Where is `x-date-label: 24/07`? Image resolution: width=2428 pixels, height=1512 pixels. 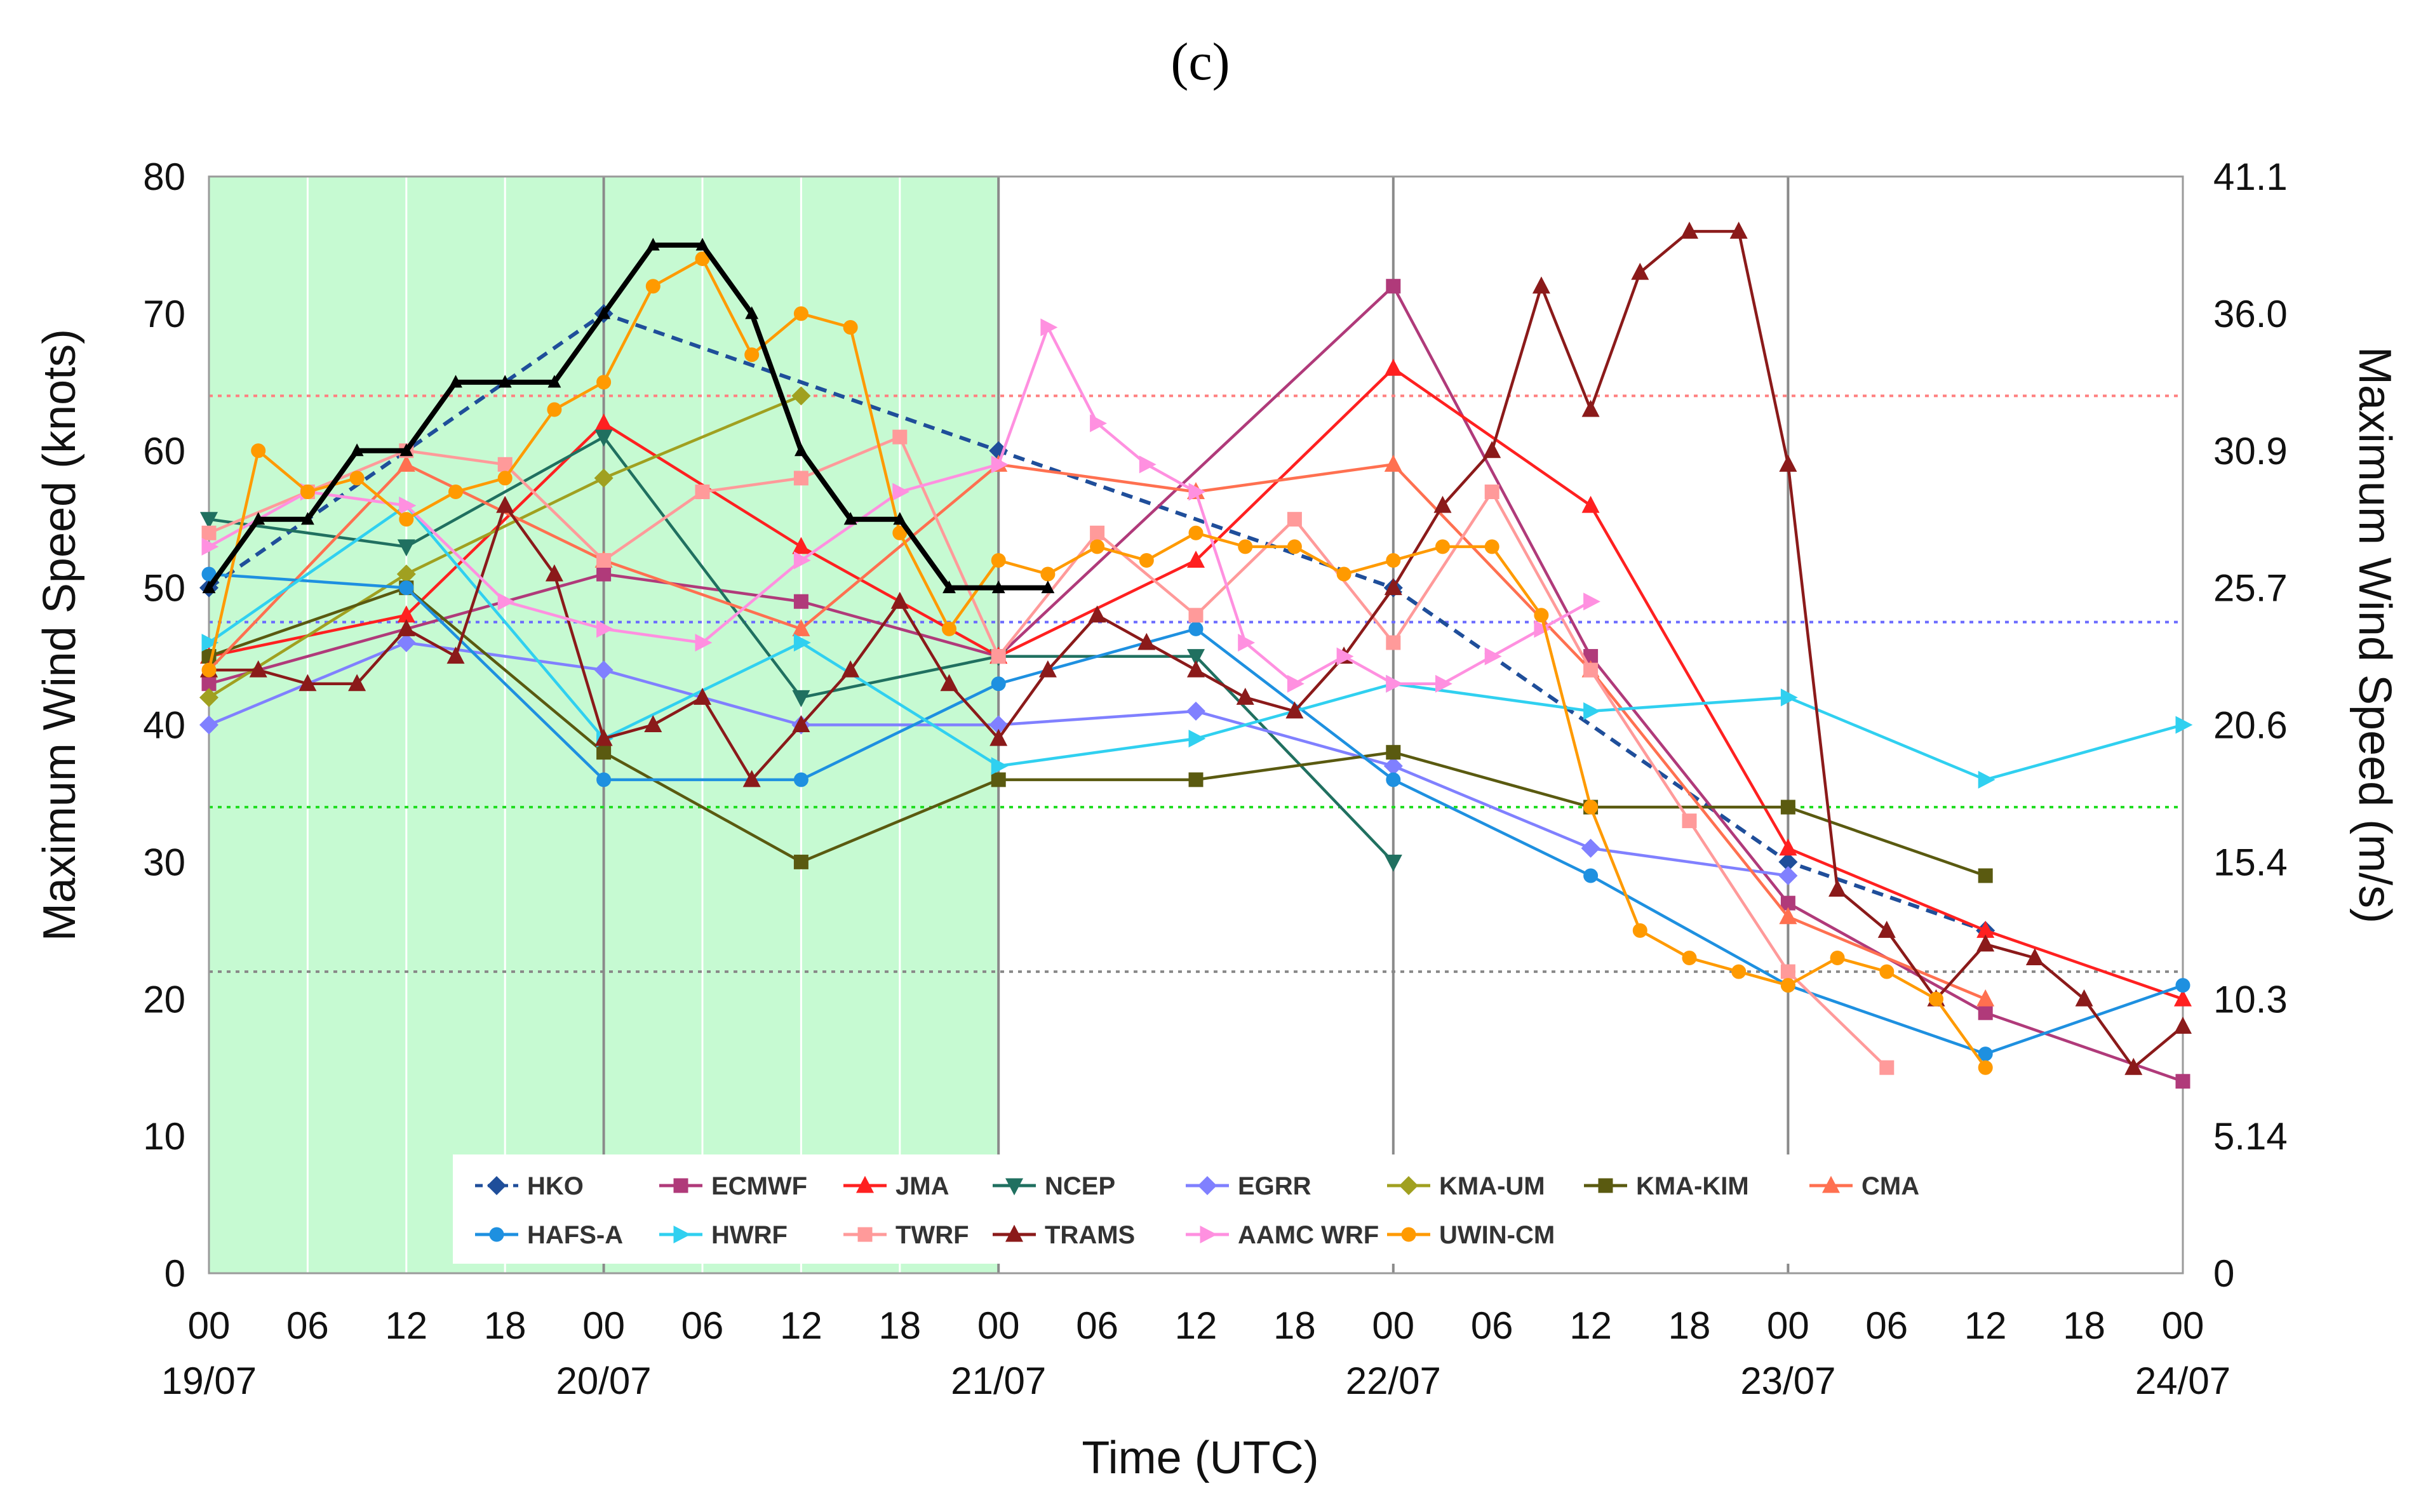 x-date-label: 24/07 is located at coordinates (2182, 1381).